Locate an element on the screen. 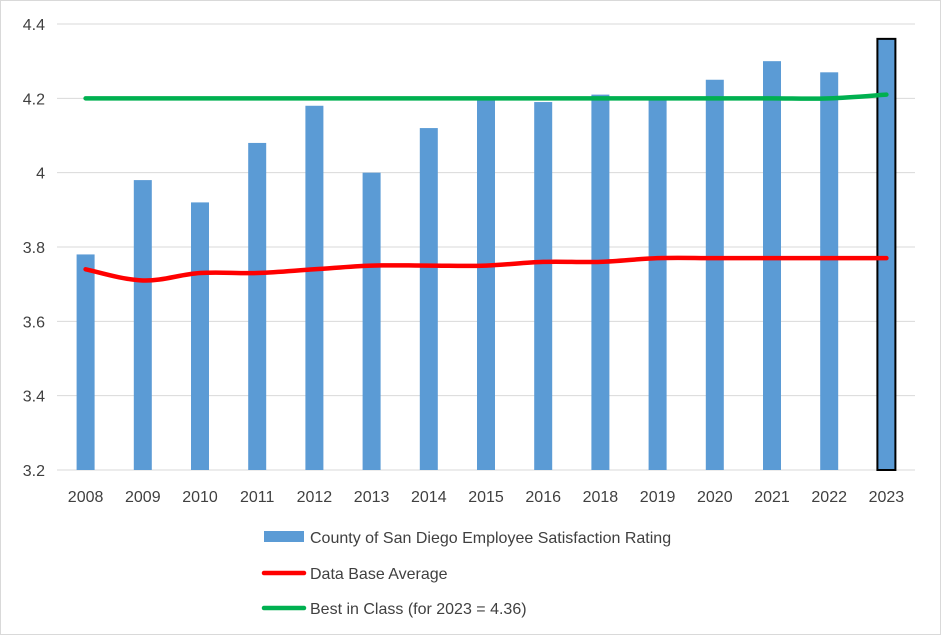  bar-2013 is located at coordinates (371, 321).